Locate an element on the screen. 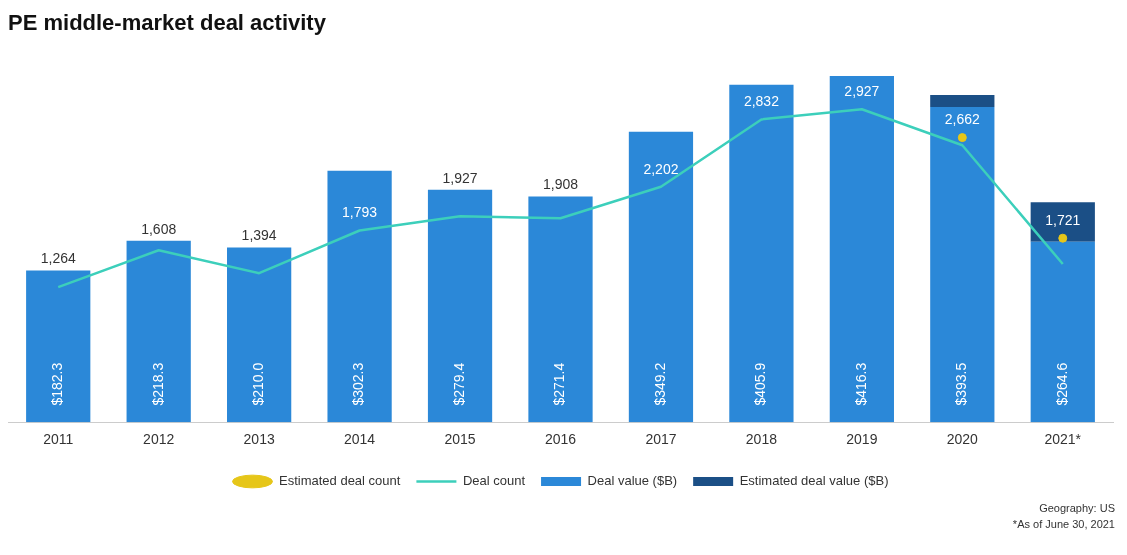 The width and height of the screenshot is (1127, 555). legend-label: Deal value ($B) is located at coordinates (632, 481).